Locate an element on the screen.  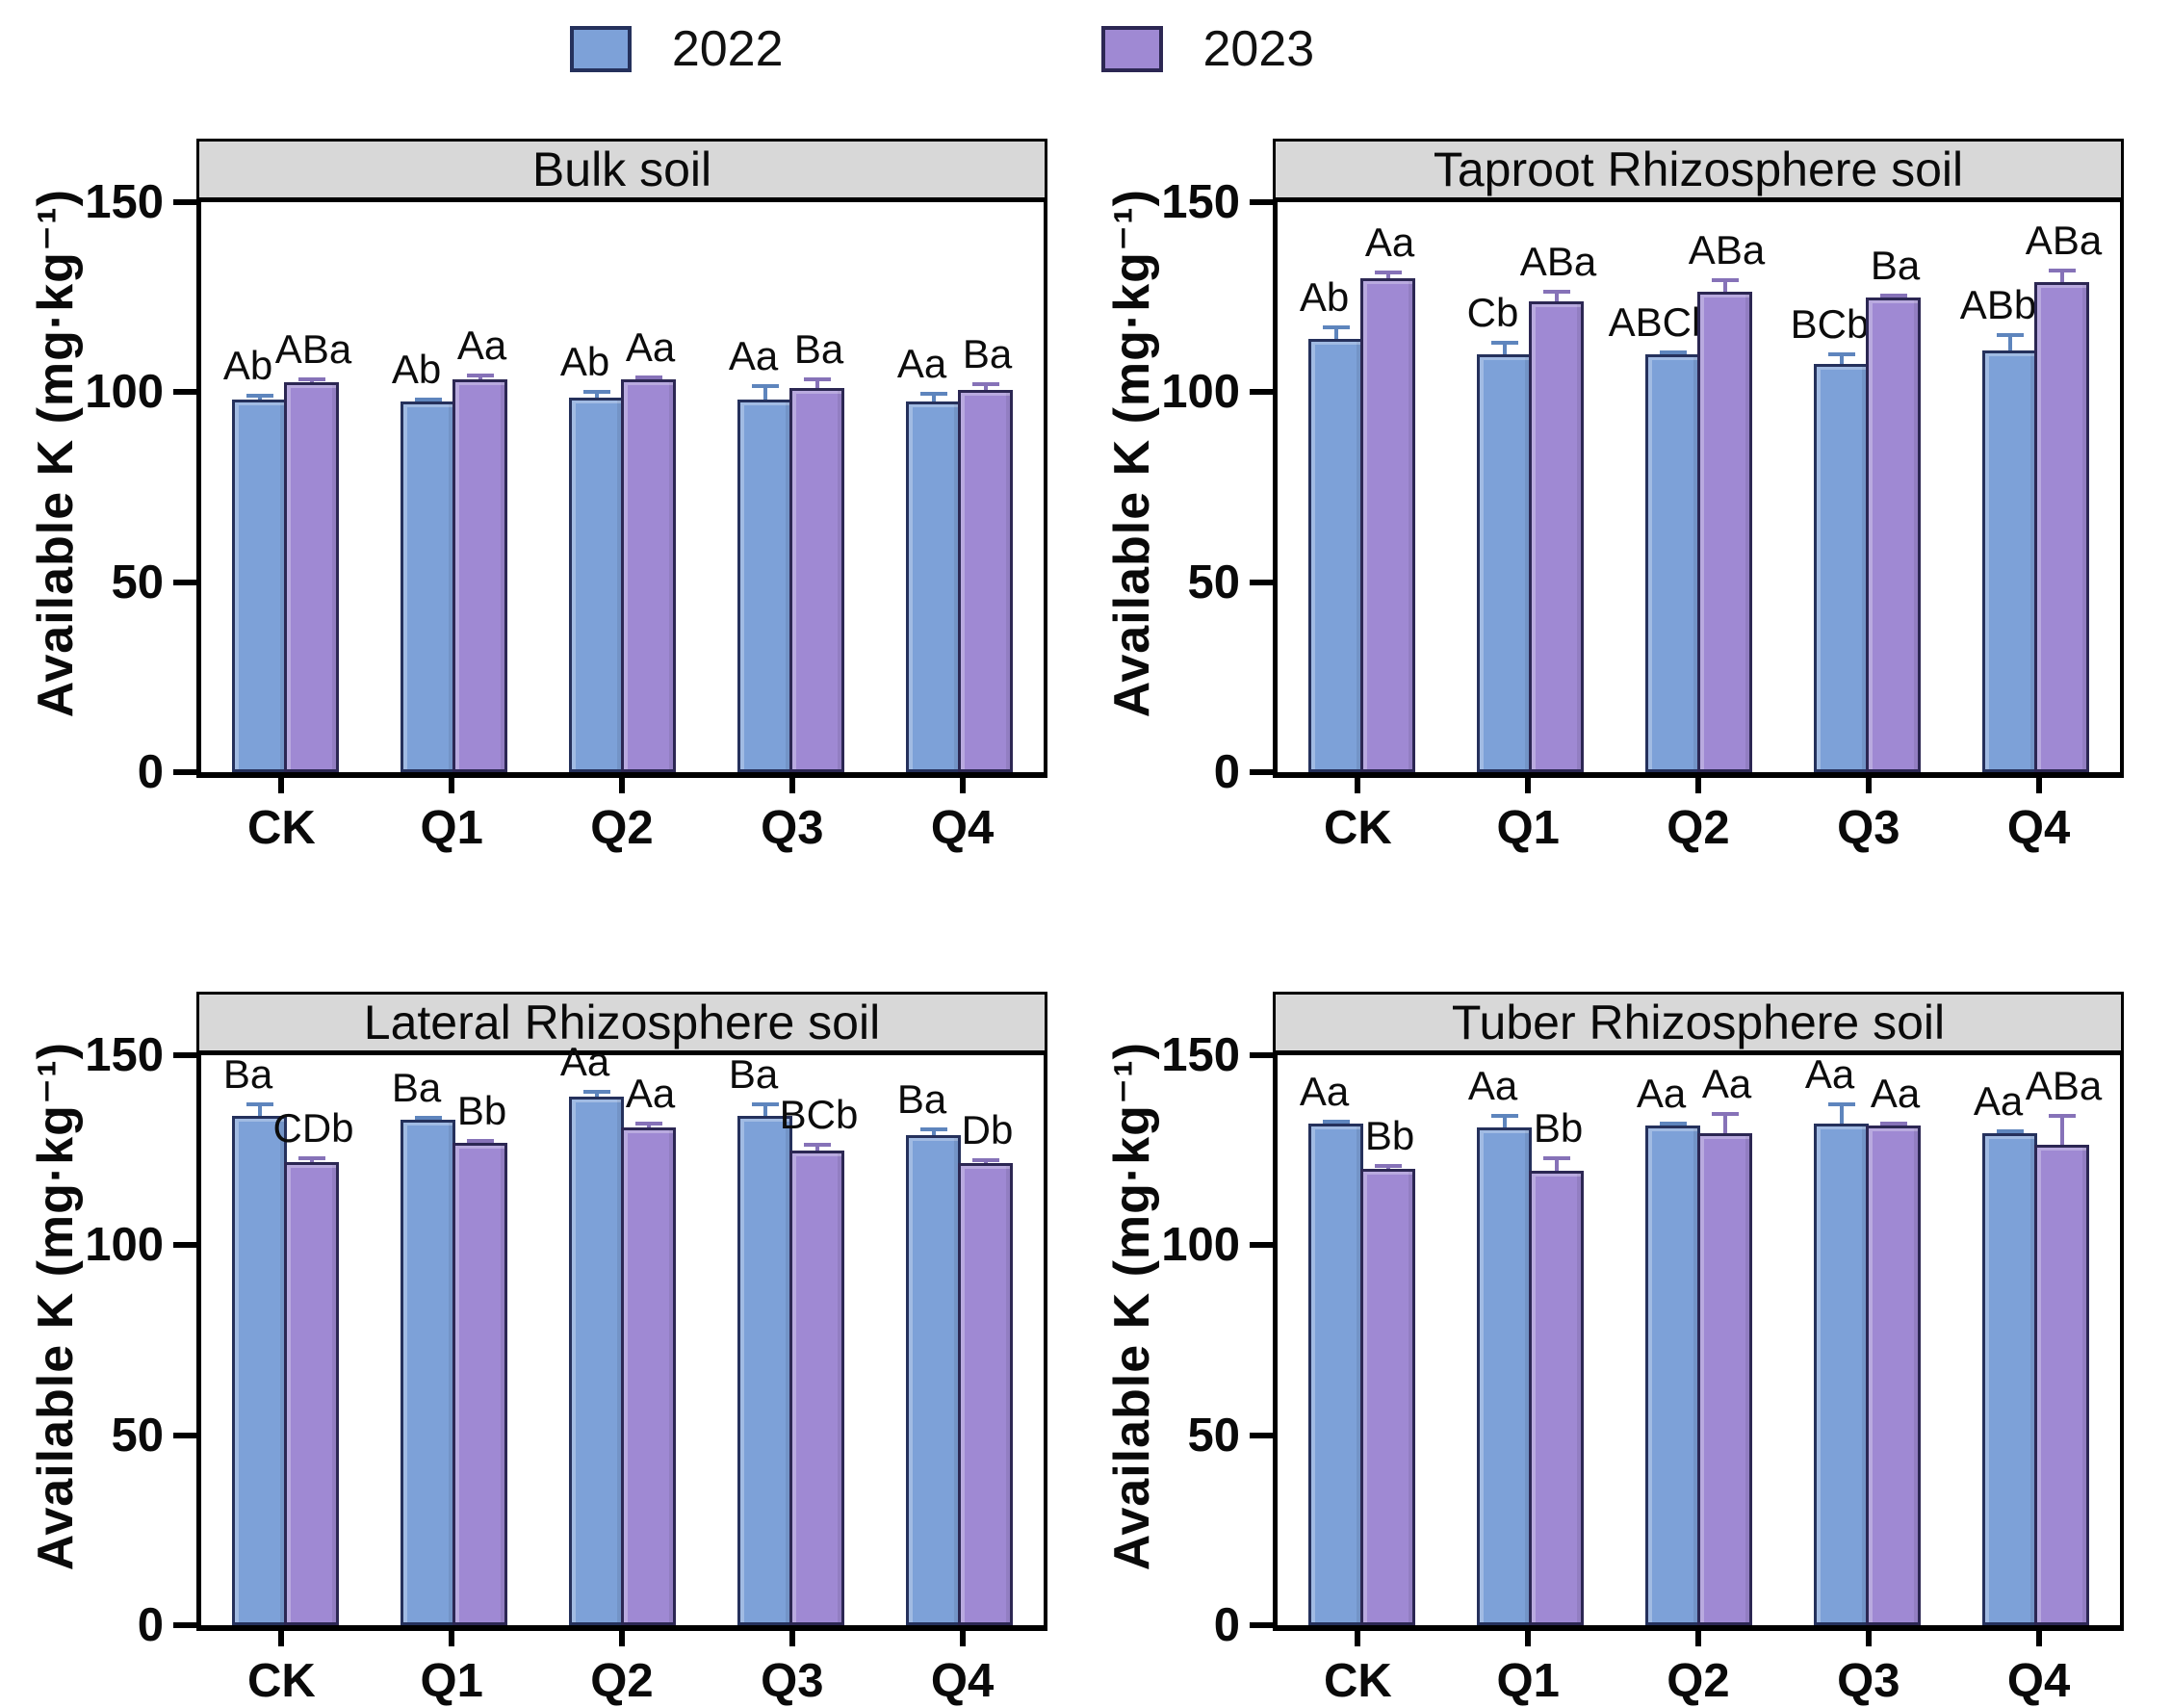
sig-letter: ABCb is located at coordinates (1661, 321).